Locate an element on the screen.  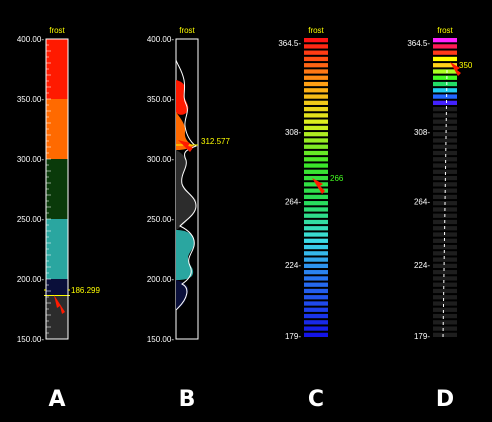
panel-a-label: A is located at coordinates (56, 399).